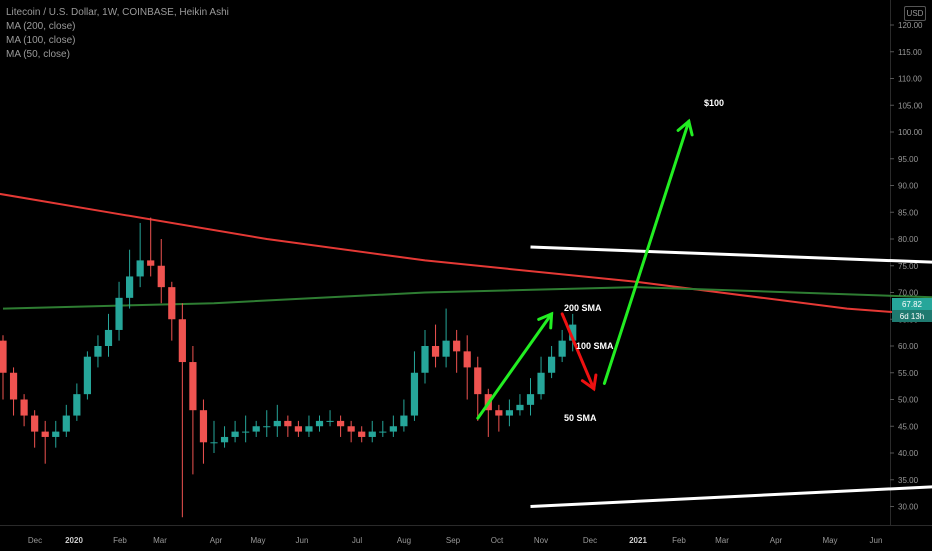 The image size is (932, 551). Describe the element at coordinates (908, 507) in the screenshot. I see `y-tick-label: 30.00` at that location.